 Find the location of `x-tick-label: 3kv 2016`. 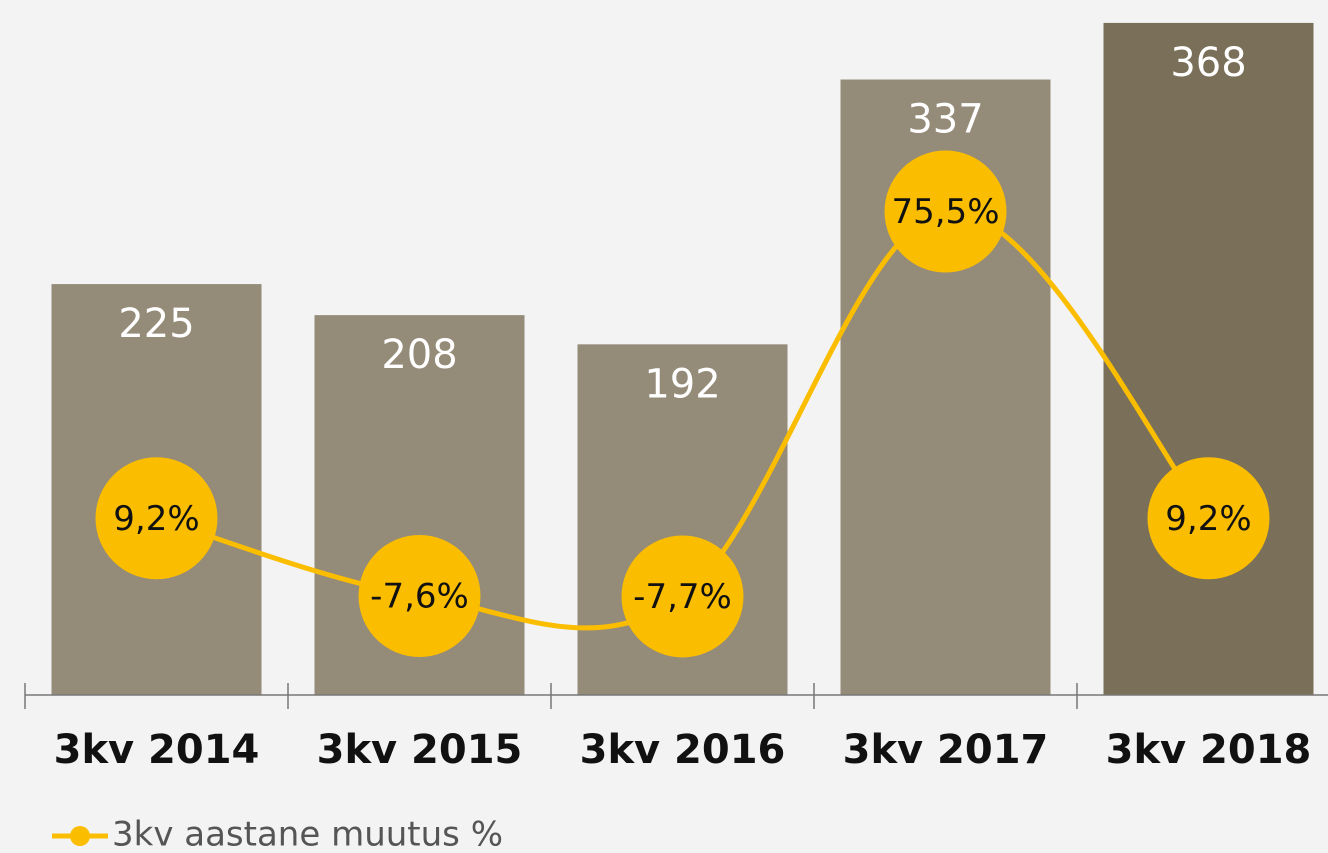

x-tick-label: 3kv 2016 is located at coordinates (683, 750).